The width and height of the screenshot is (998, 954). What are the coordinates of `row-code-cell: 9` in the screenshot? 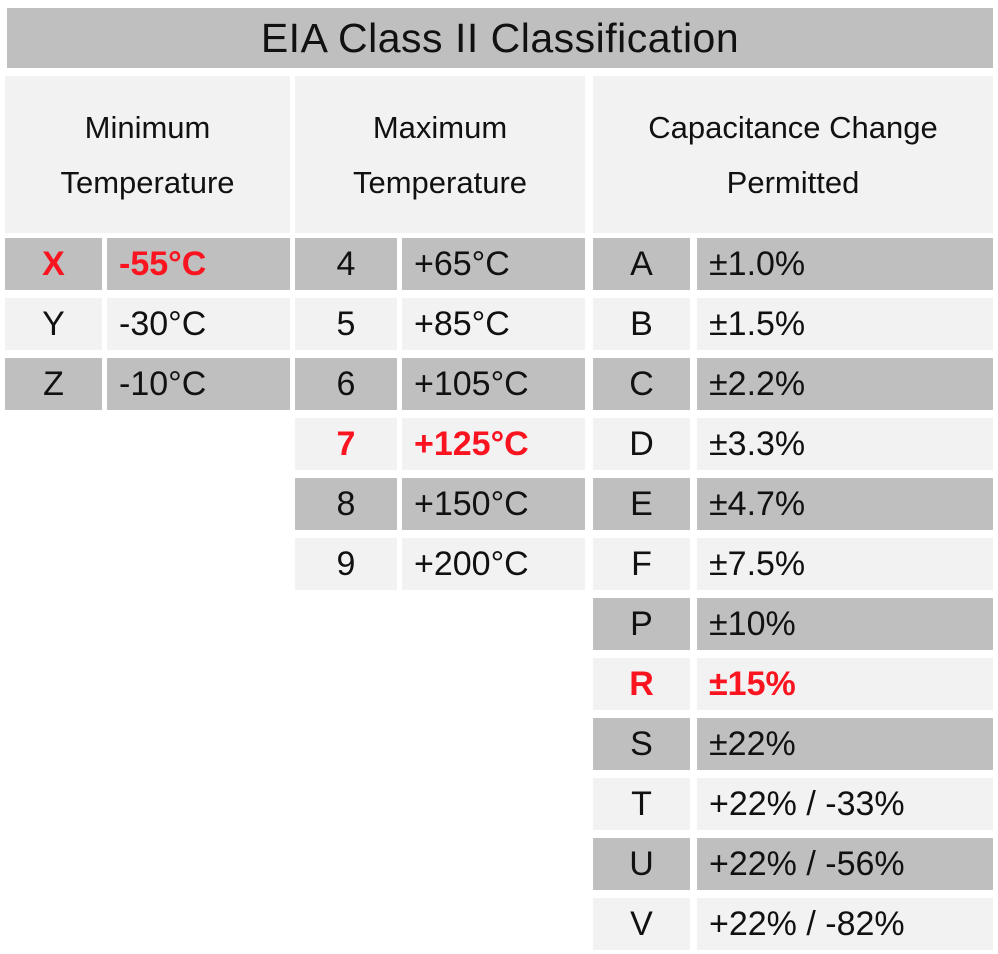 It's located at (346, 564).